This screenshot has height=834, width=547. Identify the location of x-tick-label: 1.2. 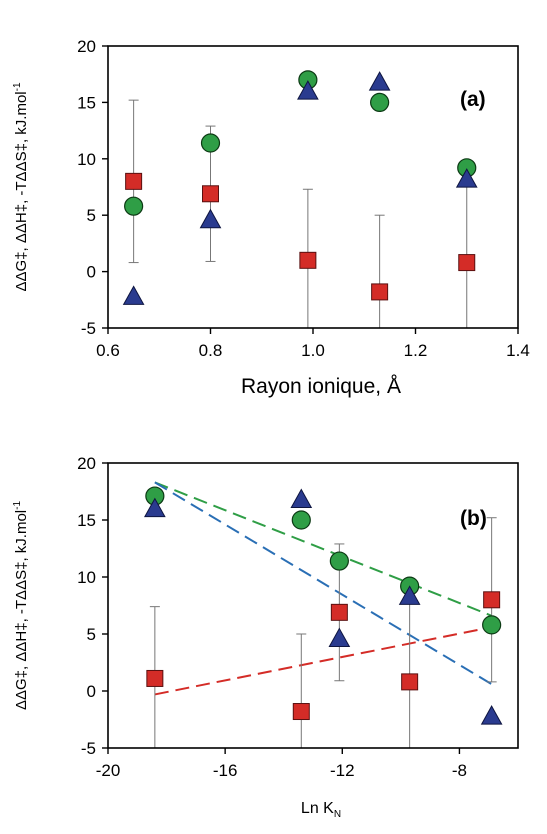
(416, 350).